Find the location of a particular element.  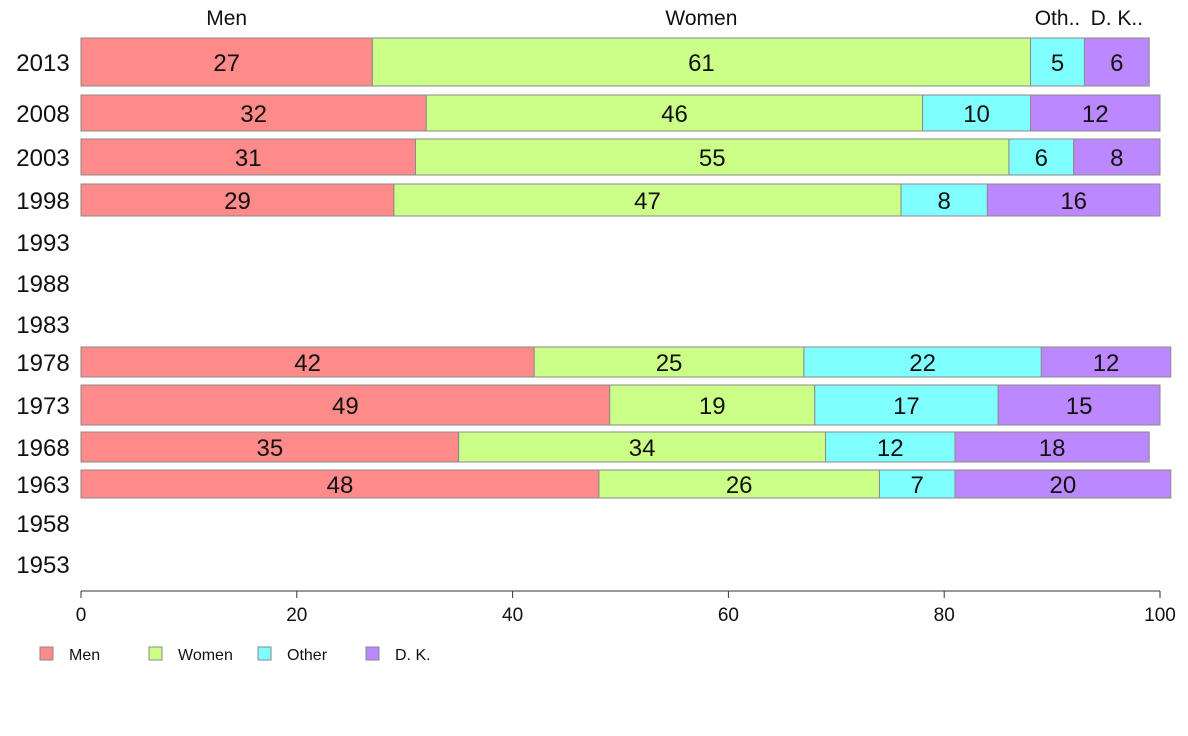

legend: Men Women Other D. K. is located at coordinates (235, 655).